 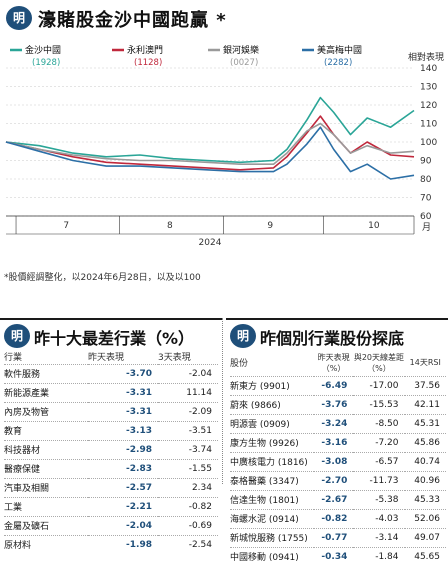 I want to click on rsi-14: 37.56, so click(x=425, y=385).